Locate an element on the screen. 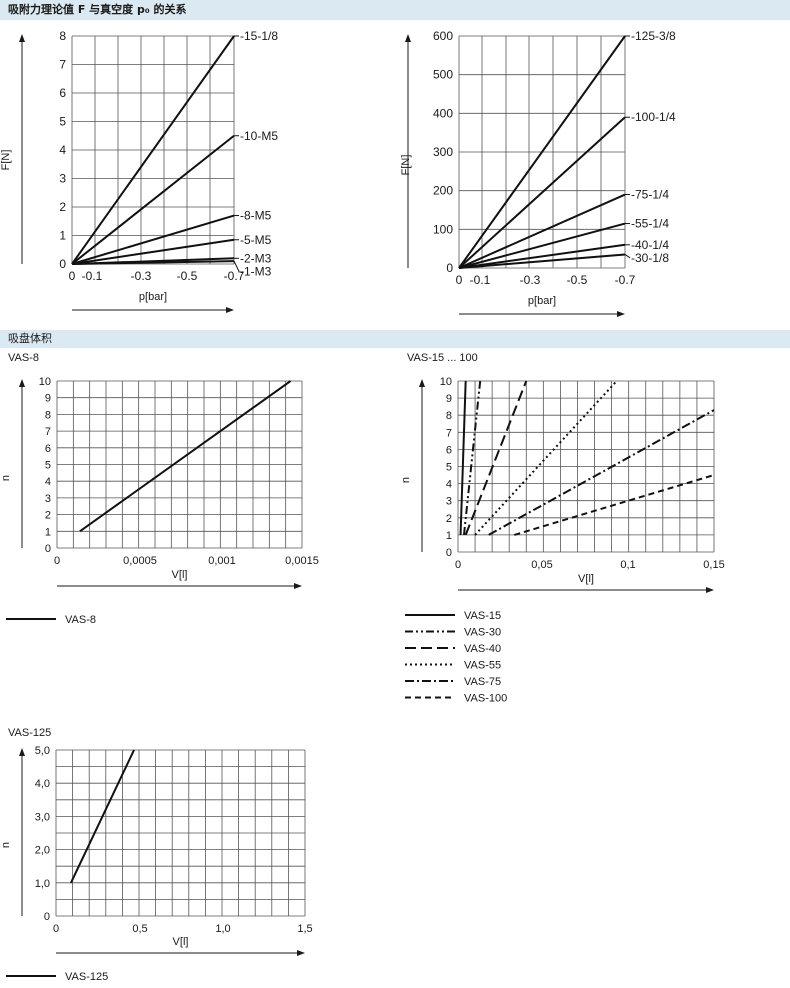 This screenshot has width=790, height=988. y-tick-label: 200 is located at coordinates (443, 191).